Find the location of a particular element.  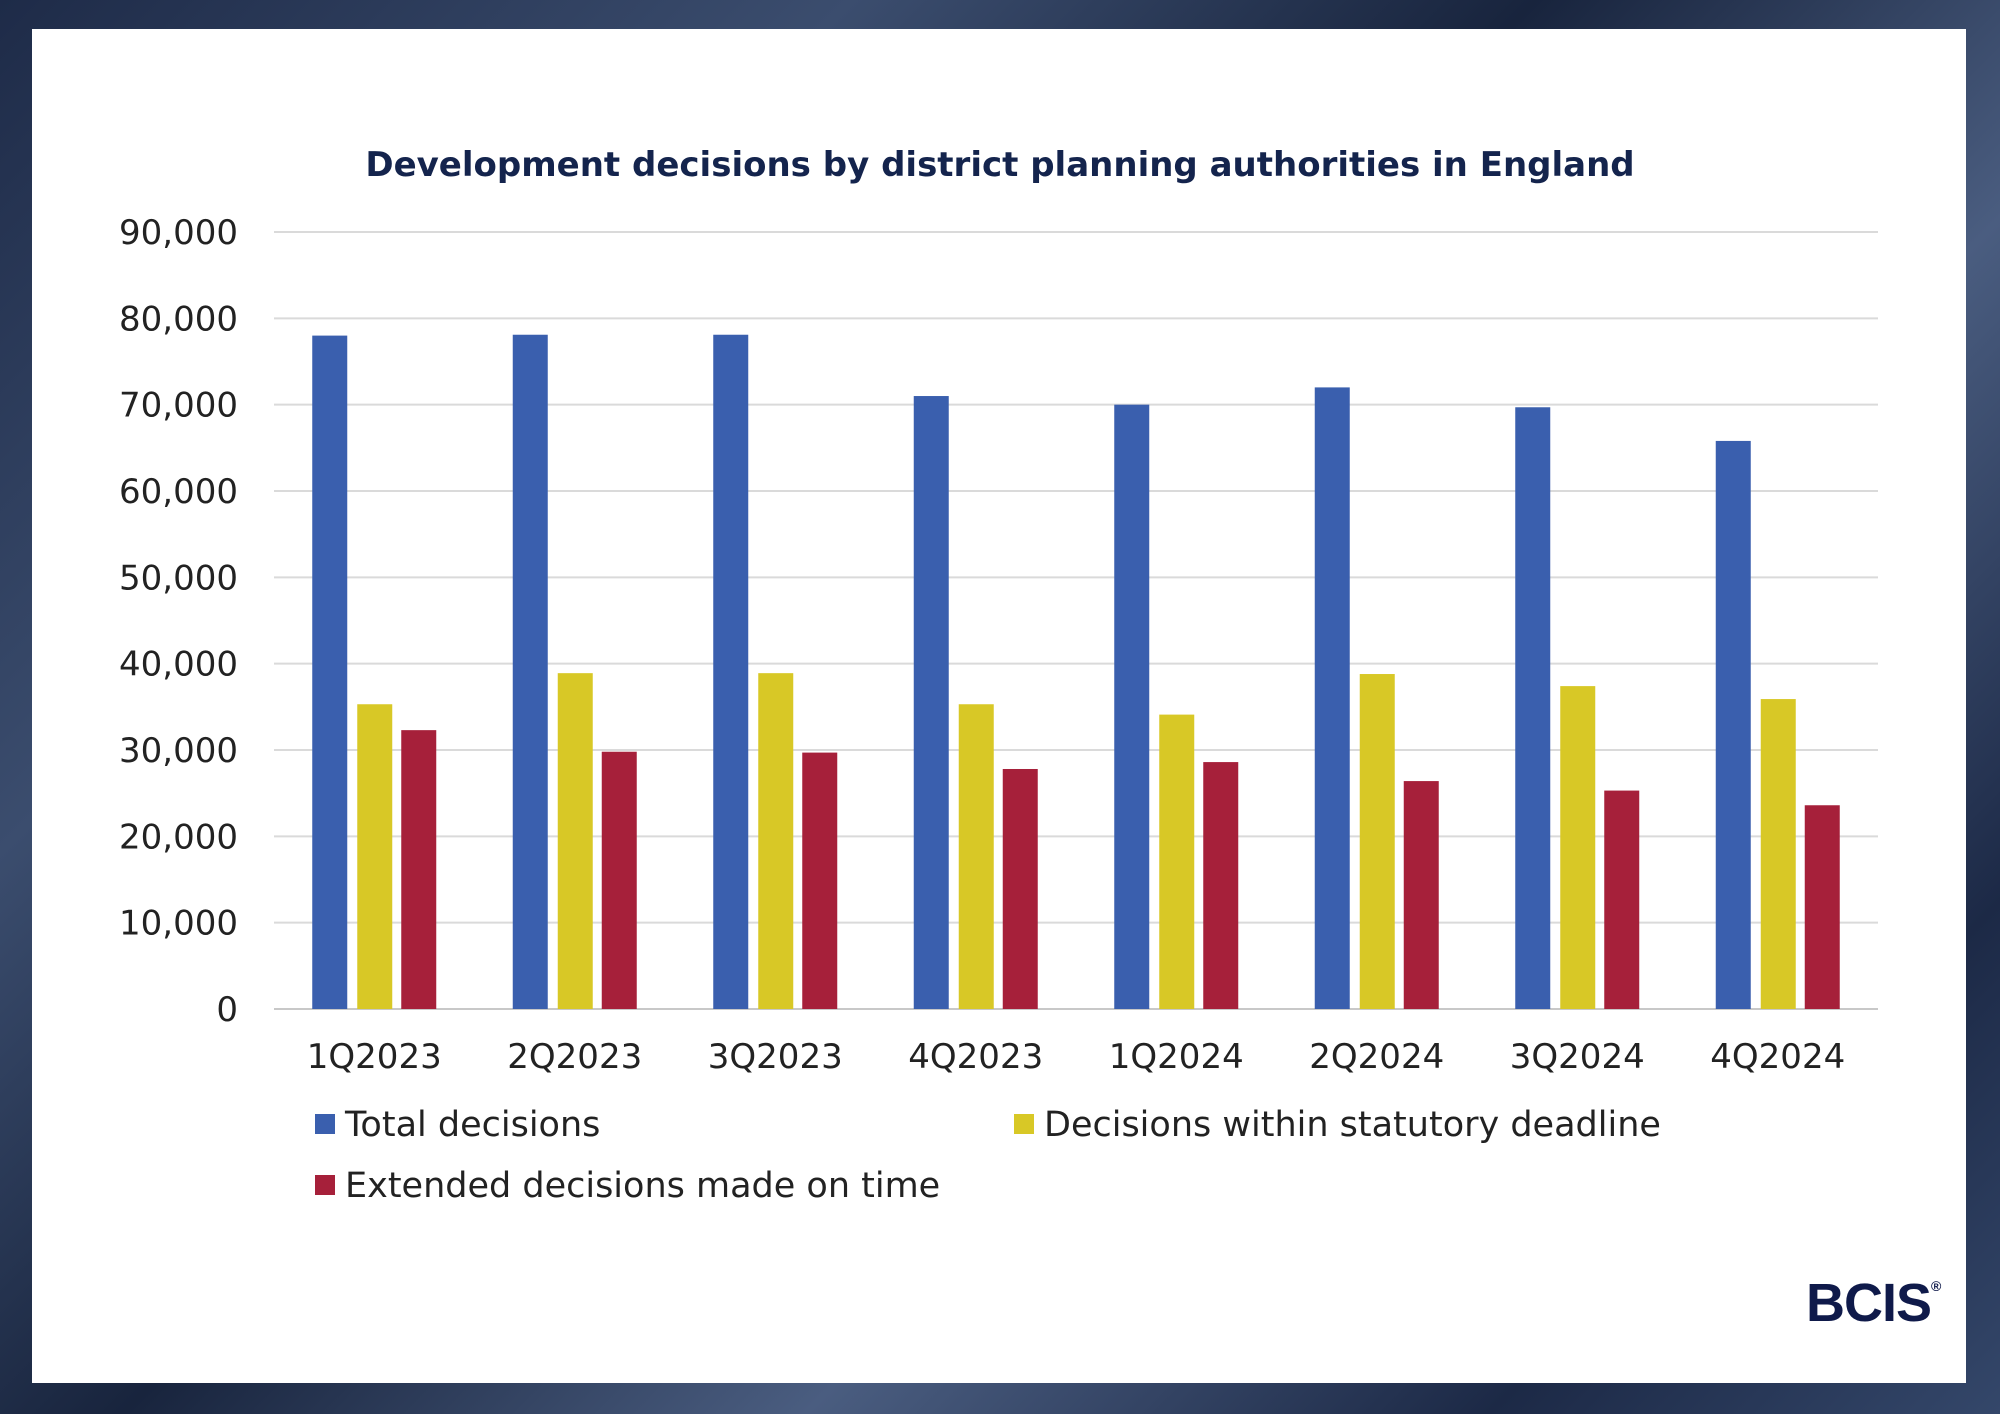

y-tick-label: 30,000 is located at coordinates (178, 751).